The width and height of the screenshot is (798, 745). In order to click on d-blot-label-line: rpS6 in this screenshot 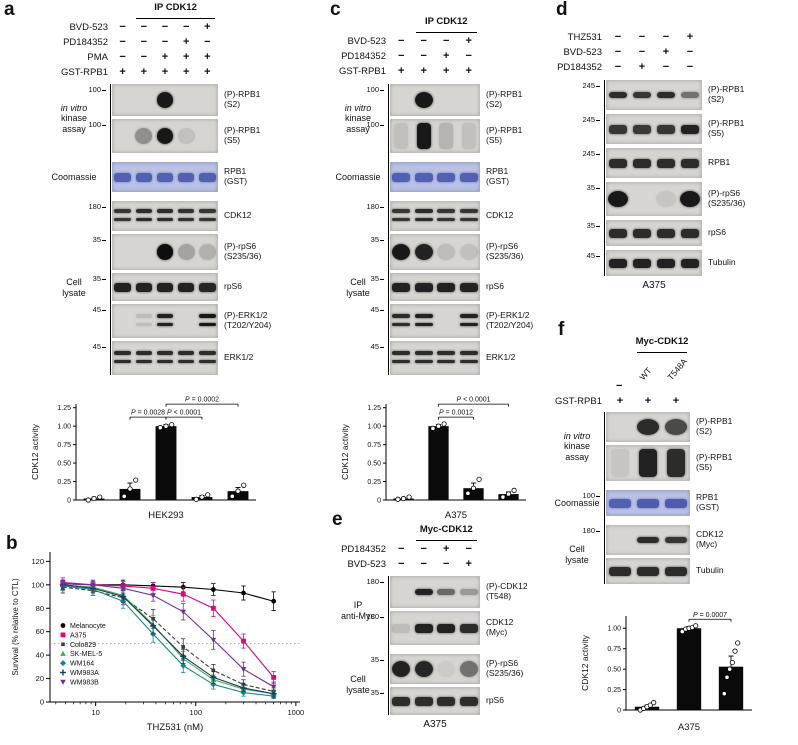, I will do `click(717, 232)`.